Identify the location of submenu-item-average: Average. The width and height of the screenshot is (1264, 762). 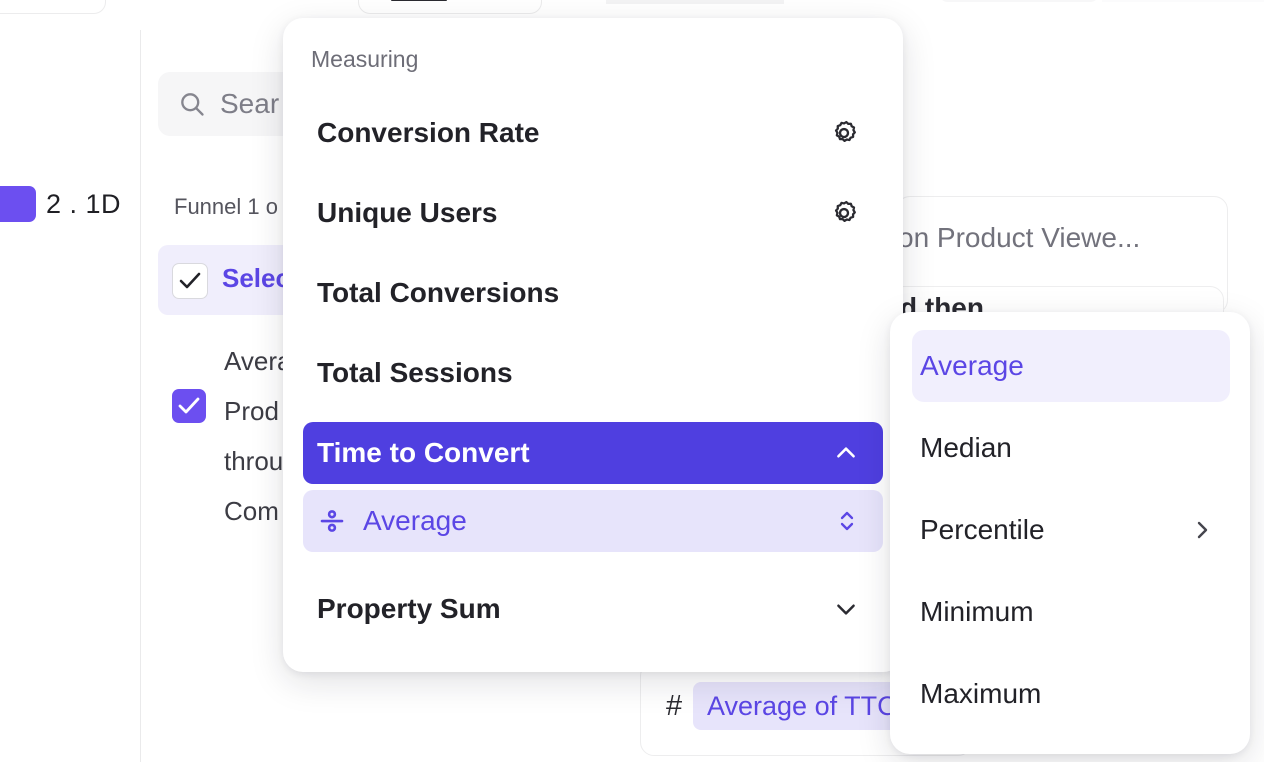
(1071, 366).